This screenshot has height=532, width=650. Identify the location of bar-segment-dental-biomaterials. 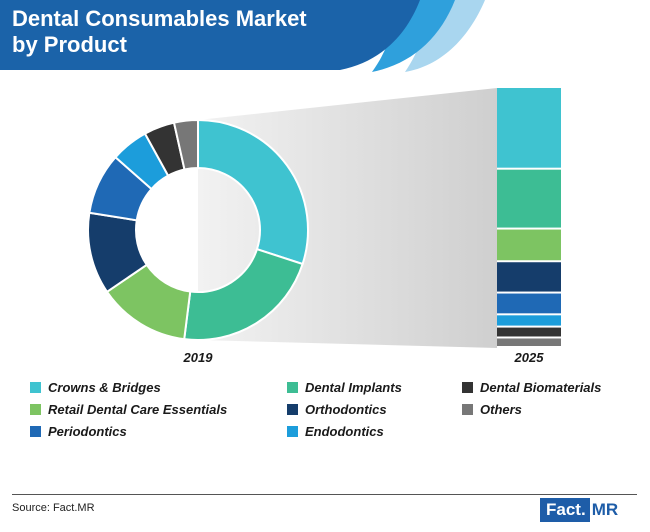
(529, 332).